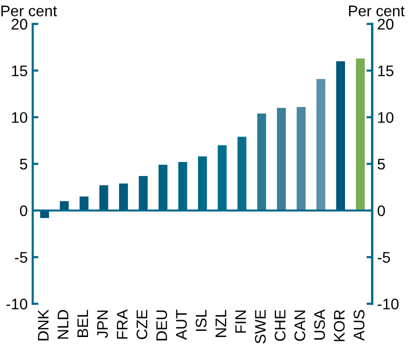 The height and width of the screenshot is (352, 409). What do you see at coordinates (221, 323) in the screenshot?
I see `x-tick-label: NZL` at bounding box center [221, 323].